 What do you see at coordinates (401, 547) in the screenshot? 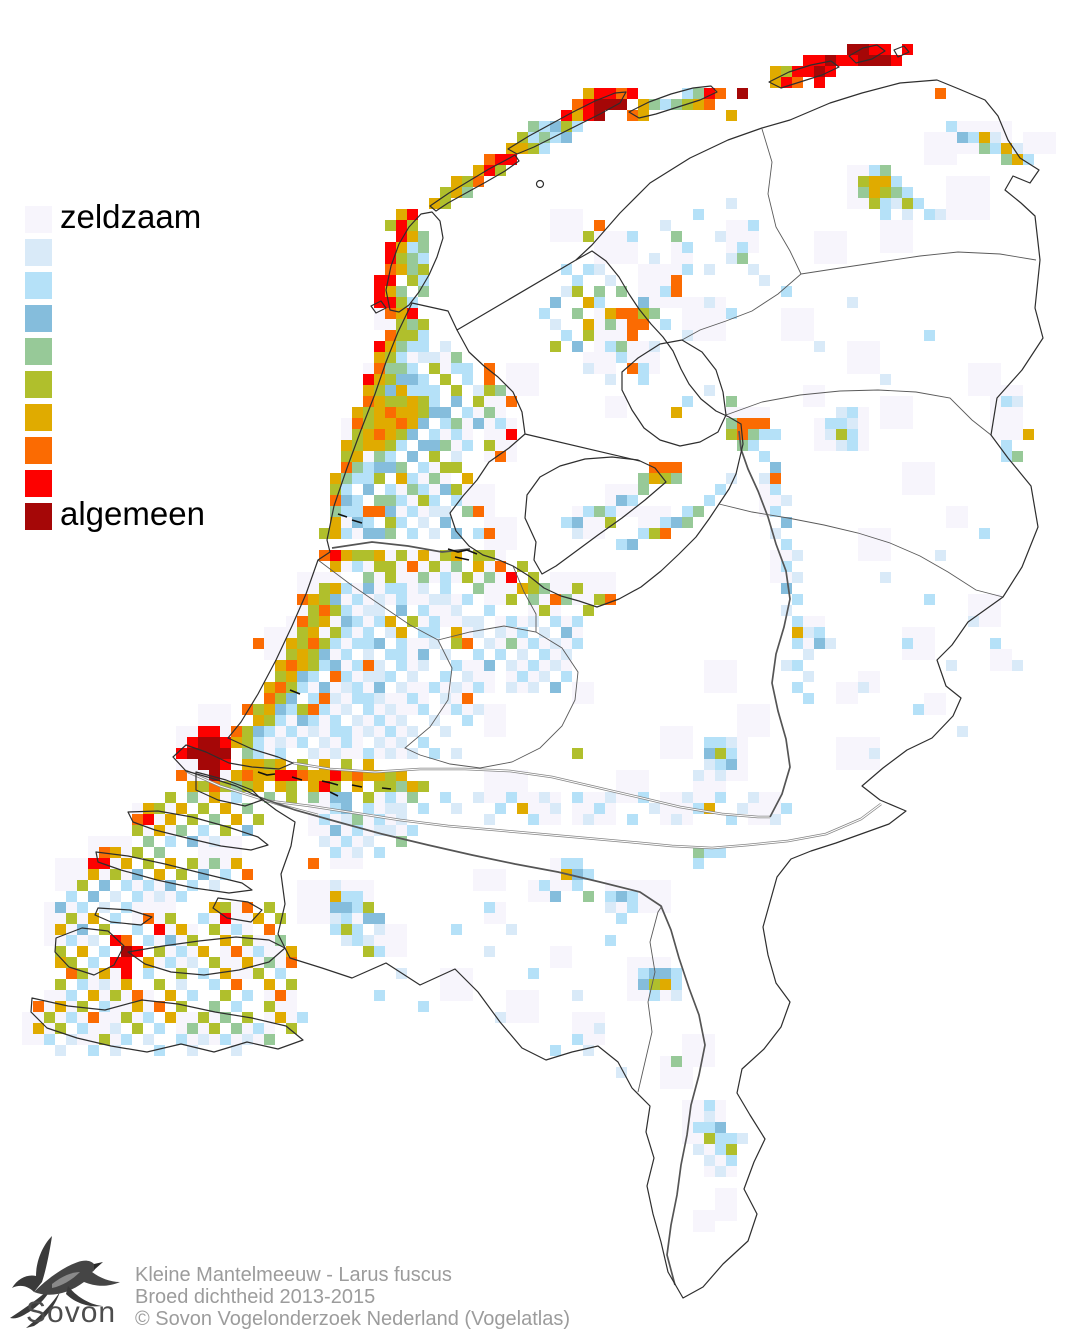
I see `noordzeekanaal` at bounding box center [401, 547].